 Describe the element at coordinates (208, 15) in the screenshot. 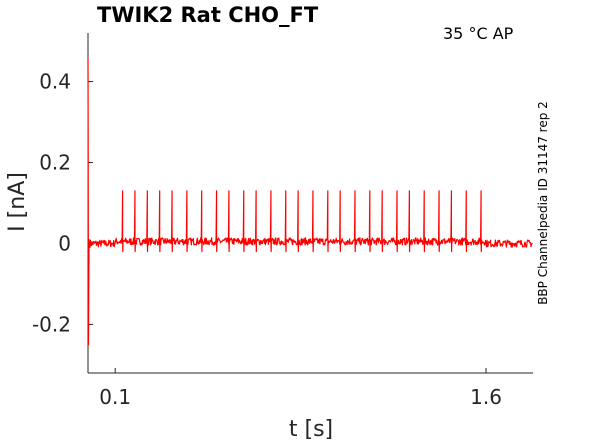

I see `chart-title: TWIK2 Rat CHO_FT` at that location.